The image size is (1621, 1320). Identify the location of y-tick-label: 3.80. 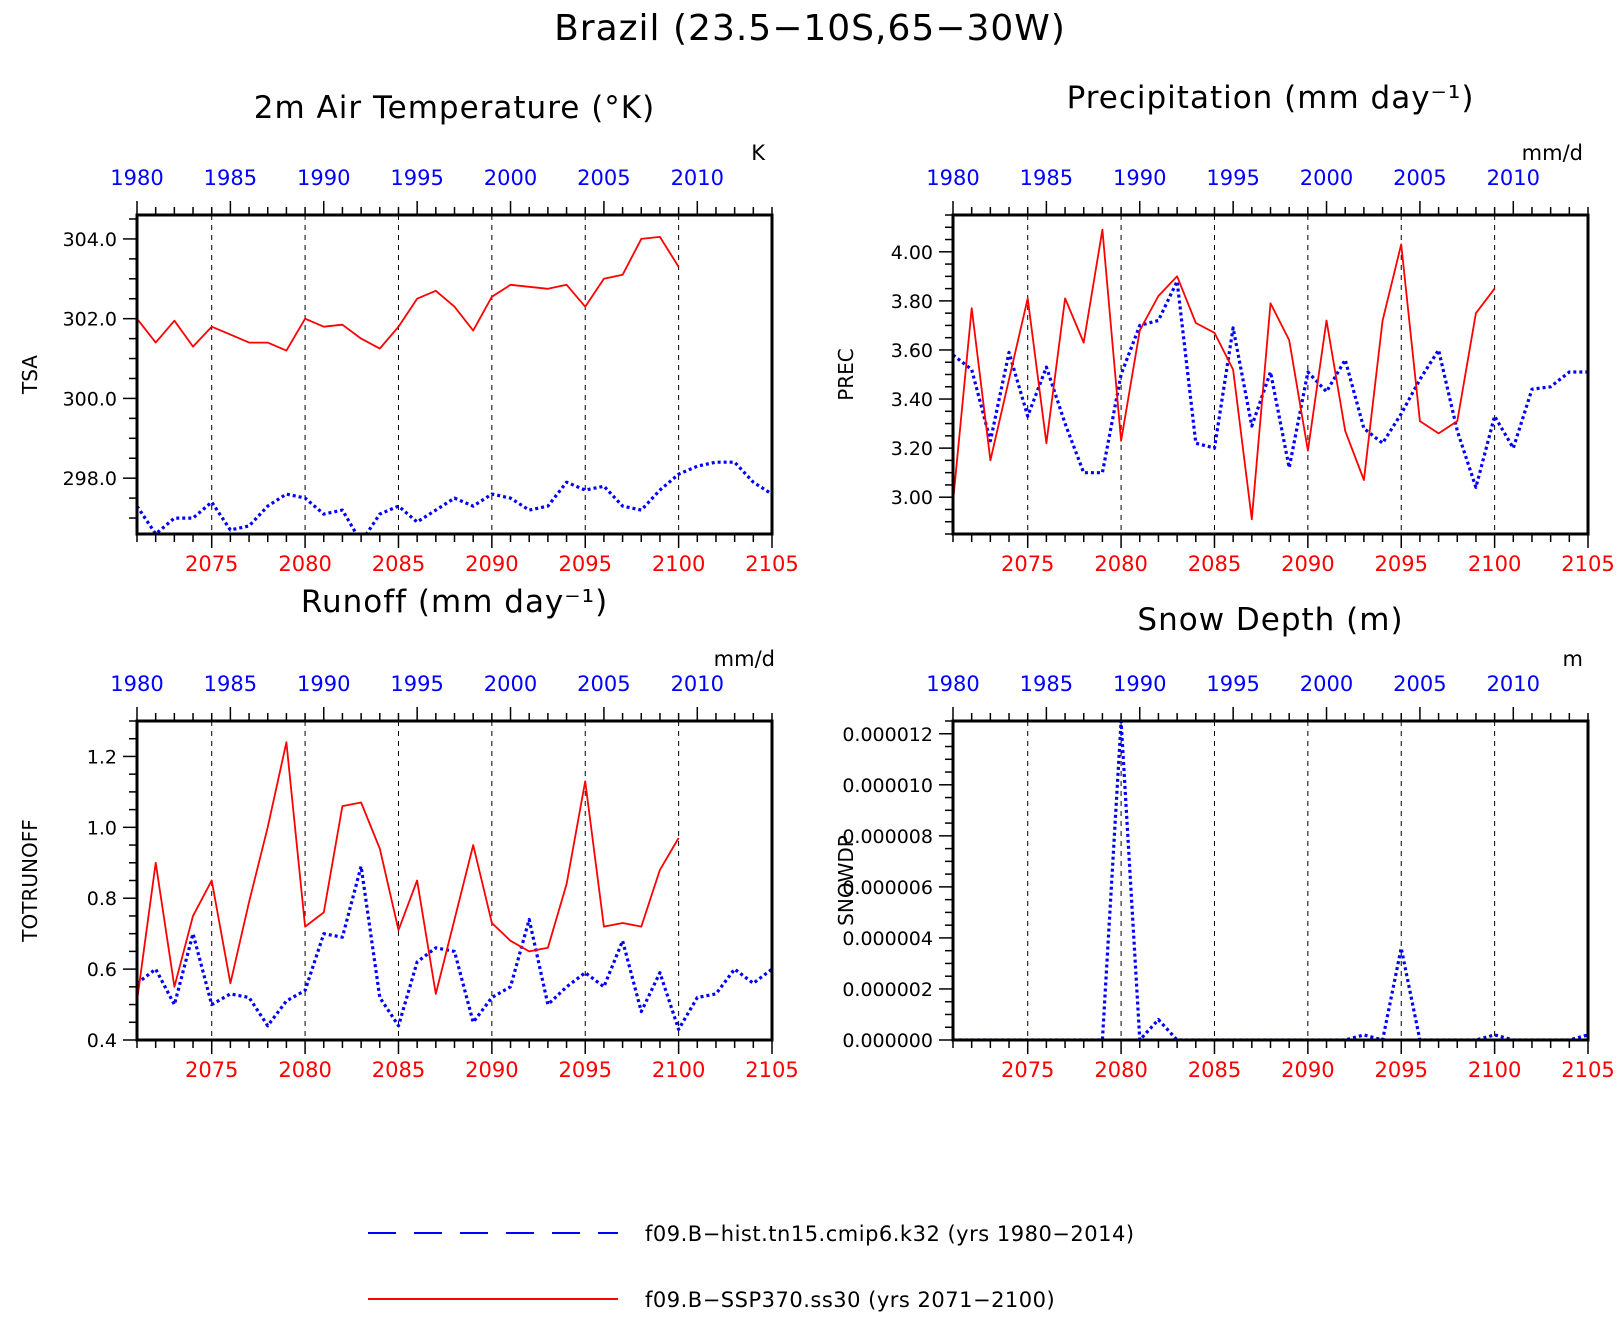
(912, 302).